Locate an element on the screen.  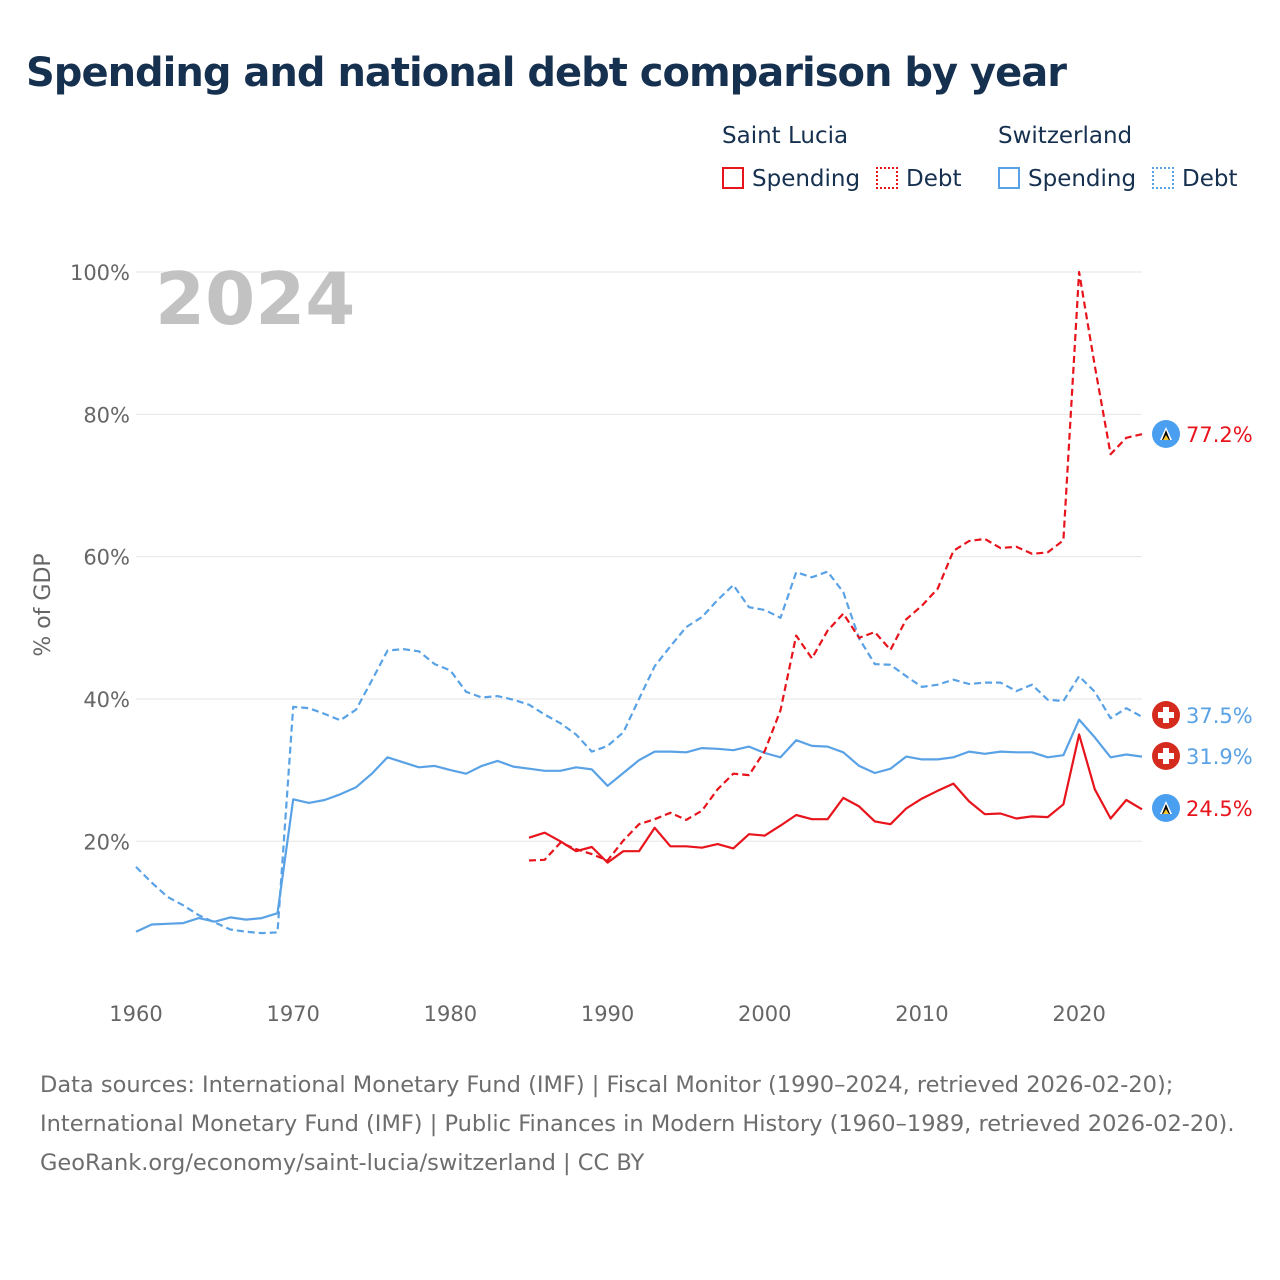
y-axis-ticks: 20% 40% 60% 80% 100% is located at coordinates (100, 557).